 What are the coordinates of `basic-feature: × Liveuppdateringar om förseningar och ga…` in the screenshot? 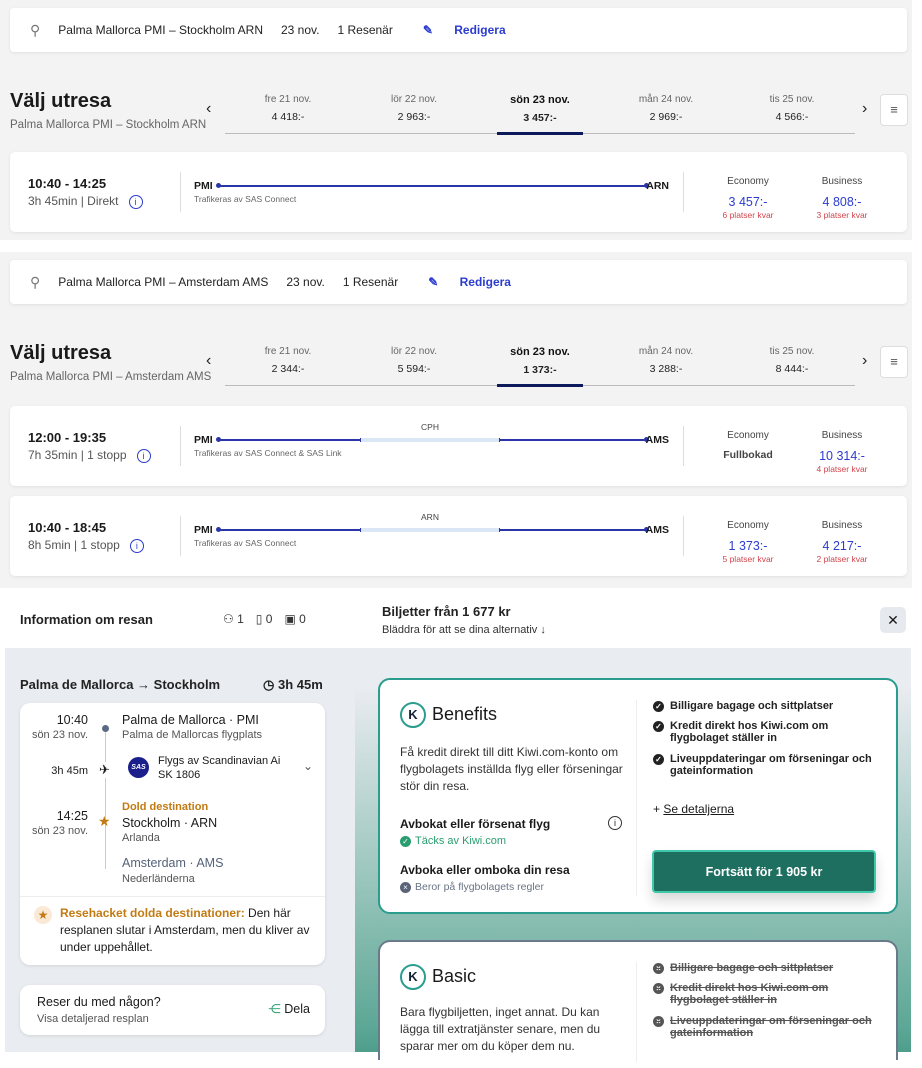 It's located at (768, 1027).